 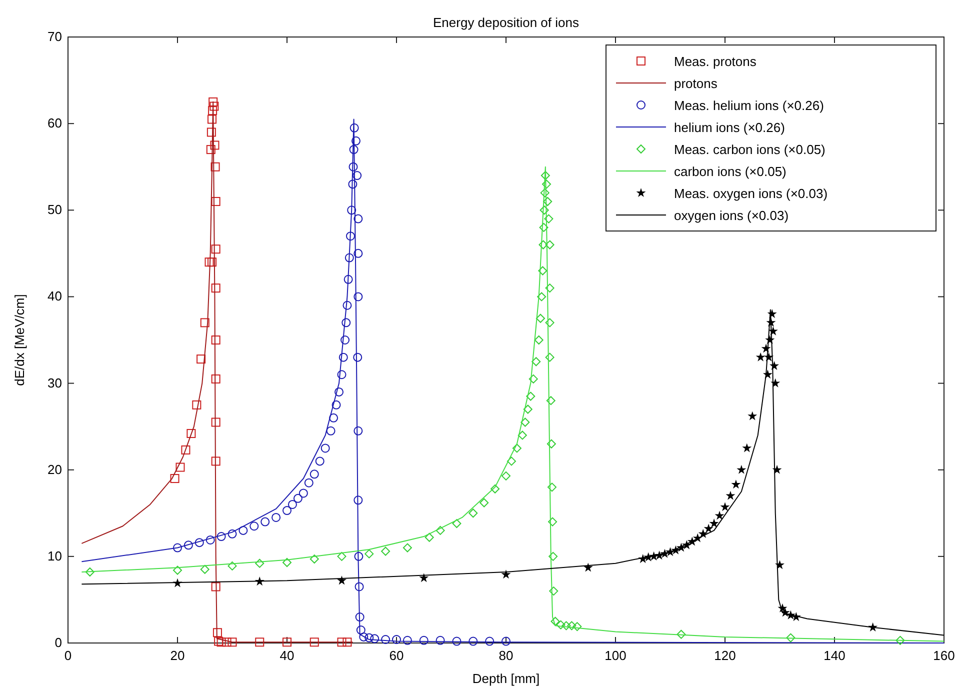 I want to click on y-tick-label: 60, so click(x=55, y=123).